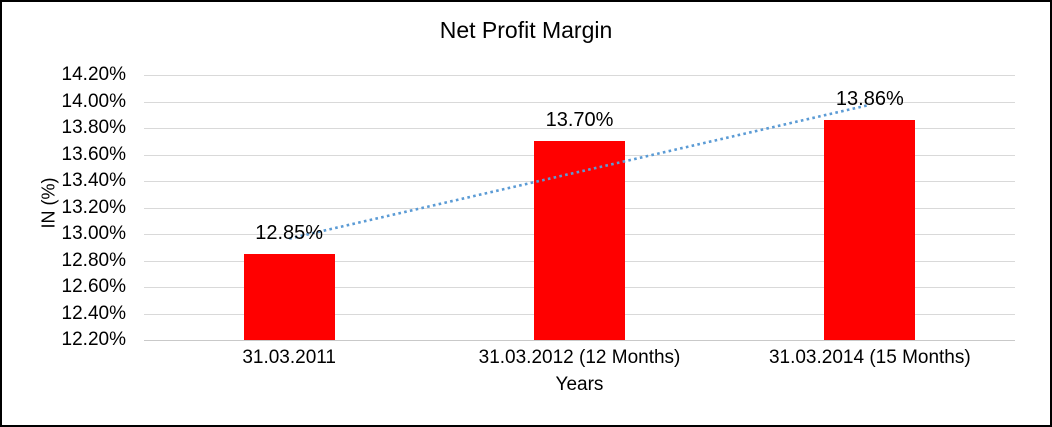 The height and width of the screenshot is (427, 1052). What do you see at coordinates (93, 339) in the screenshot?
I see `y-tick-label: 12.20%` at bounding box center [93, 339].